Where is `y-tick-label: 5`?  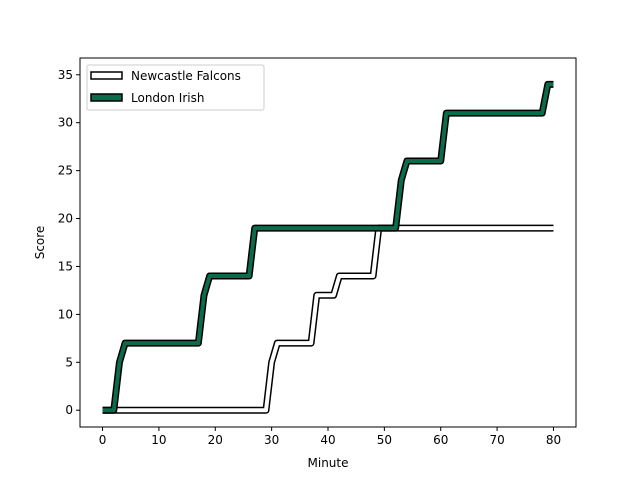
y-tick-label: 5 is located at coordinates (69, 362).